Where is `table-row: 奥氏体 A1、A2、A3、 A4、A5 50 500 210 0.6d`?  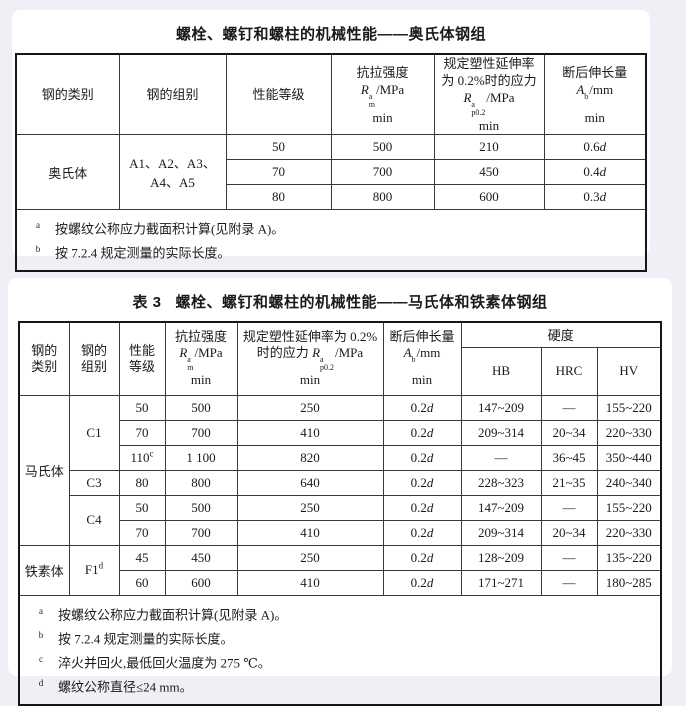
table-row: 奥氏体 A1、A2、A3、 A4、A5 50 500 210 0.6d is located at coordinates (331, 172).